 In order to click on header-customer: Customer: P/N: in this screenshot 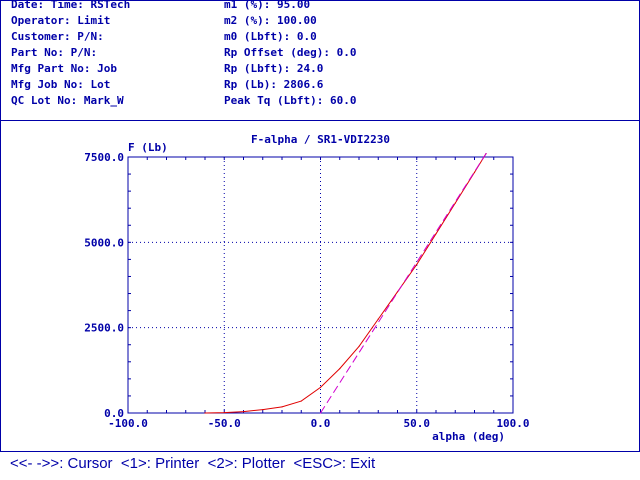, I will do `click(57, 36)`.